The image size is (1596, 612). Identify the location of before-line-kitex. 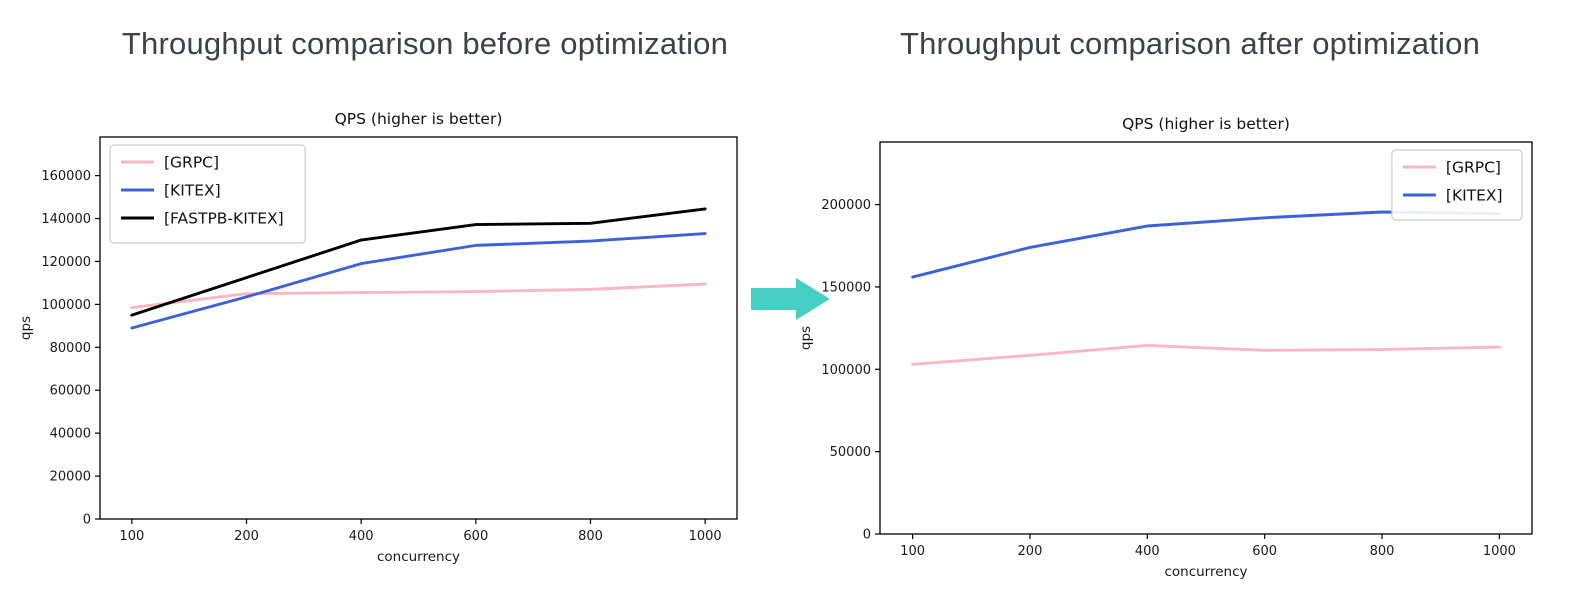
(418, 281).